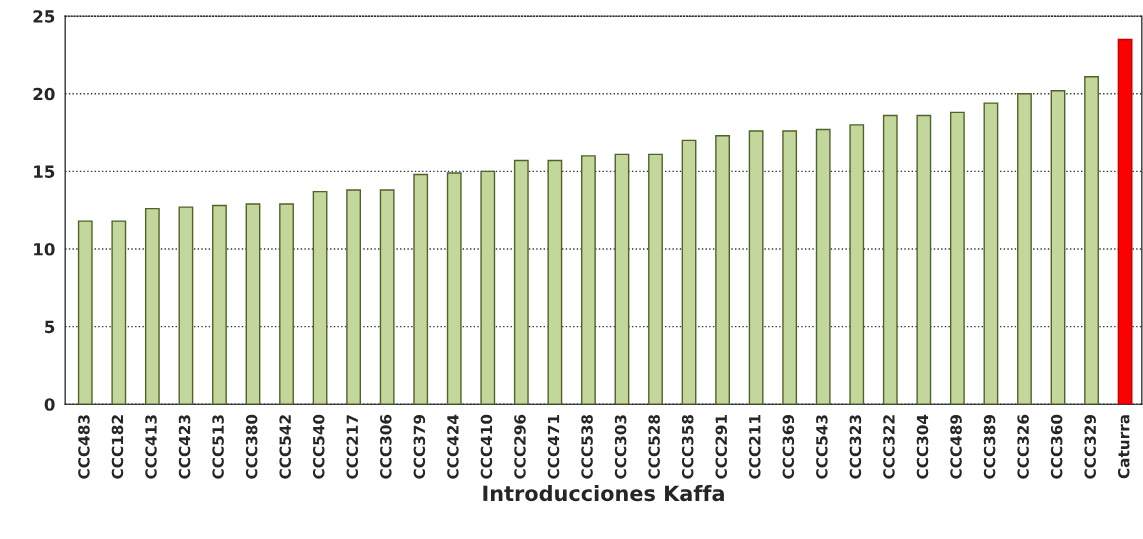  I want to click on x-tick-label: CCC542, so click(285, 447).